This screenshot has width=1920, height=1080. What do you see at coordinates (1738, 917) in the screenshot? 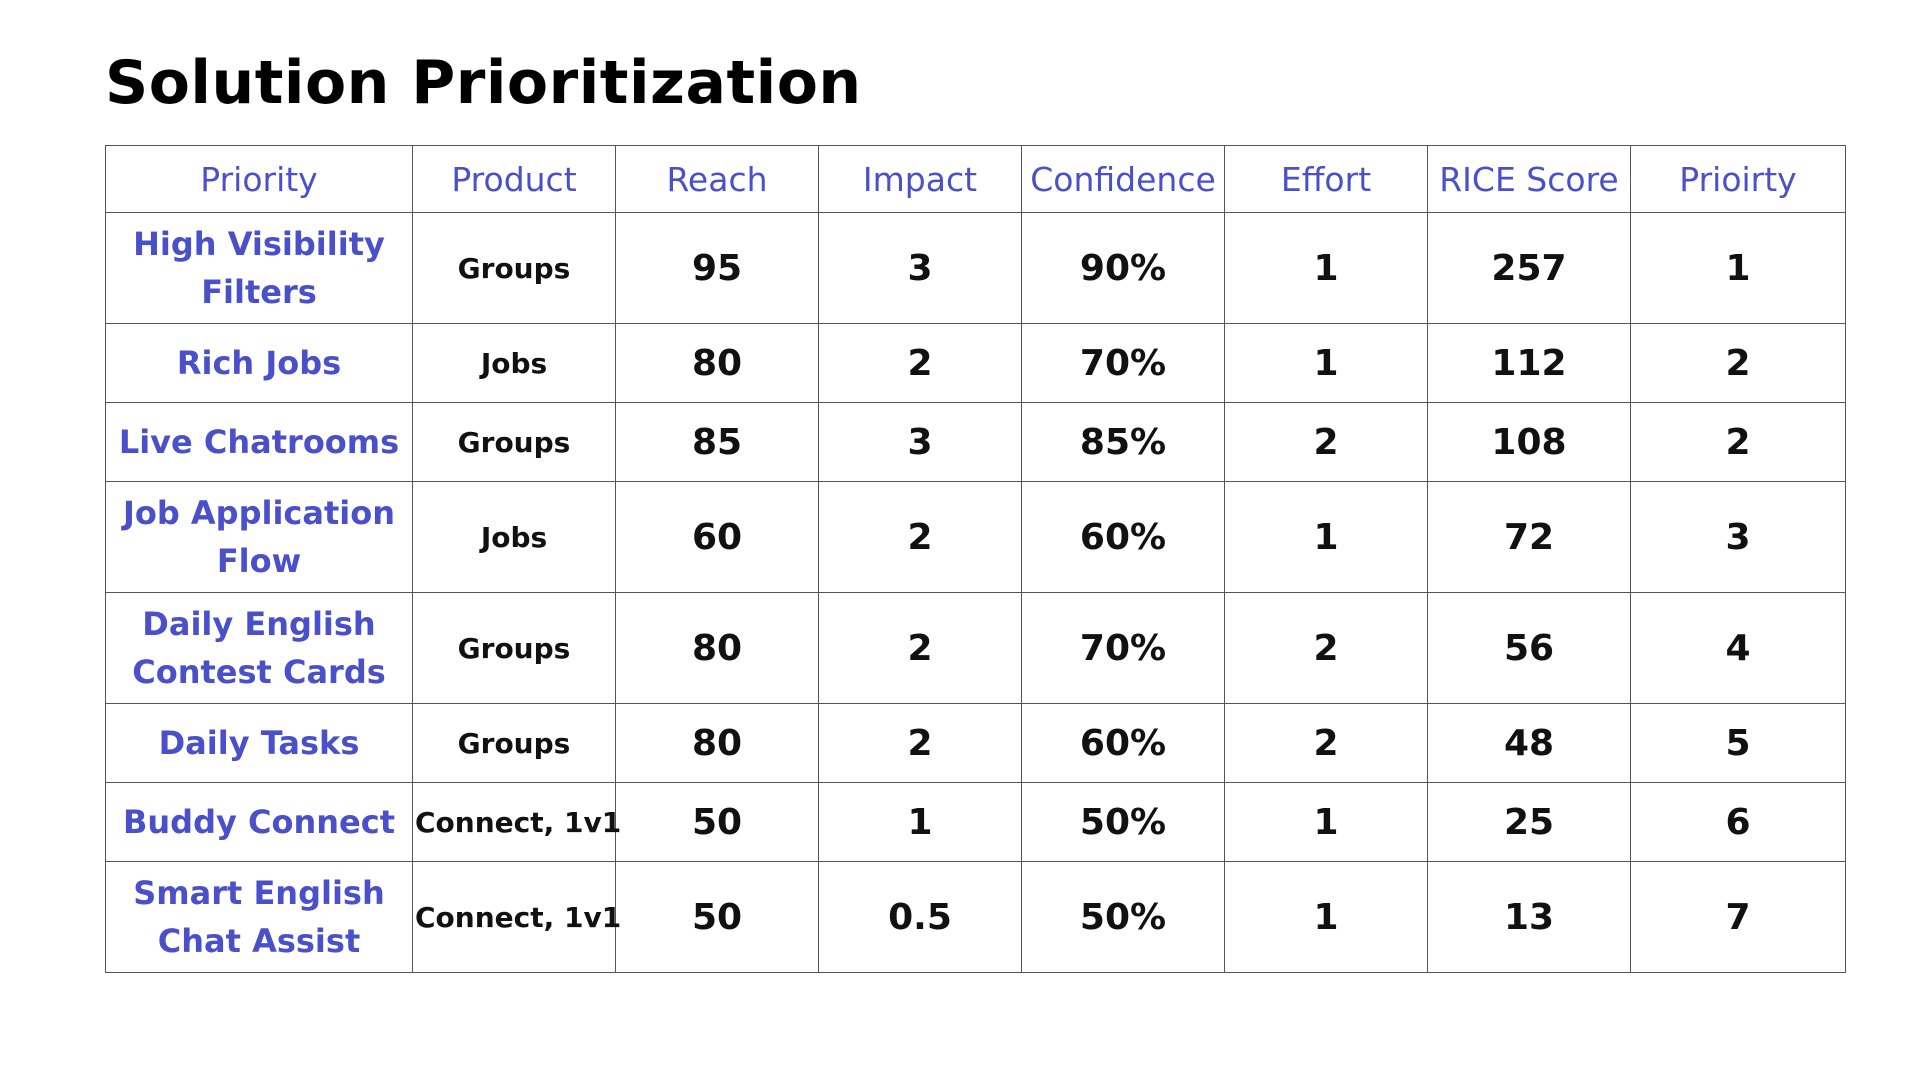
I see `priority-rank-cell: 7` at bounding box center [1738, 917].